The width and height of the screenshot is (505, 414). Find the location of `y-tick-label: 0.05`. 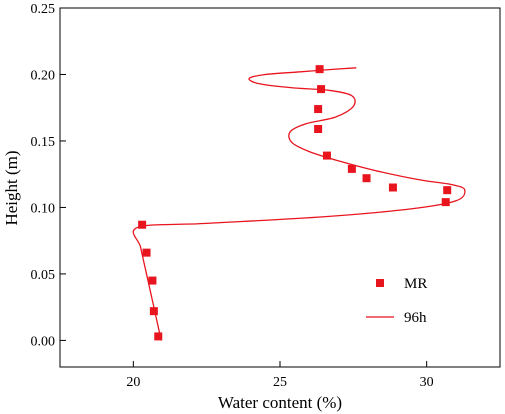

y-tick-label: 0.05 is located at coordinates (43, 275).